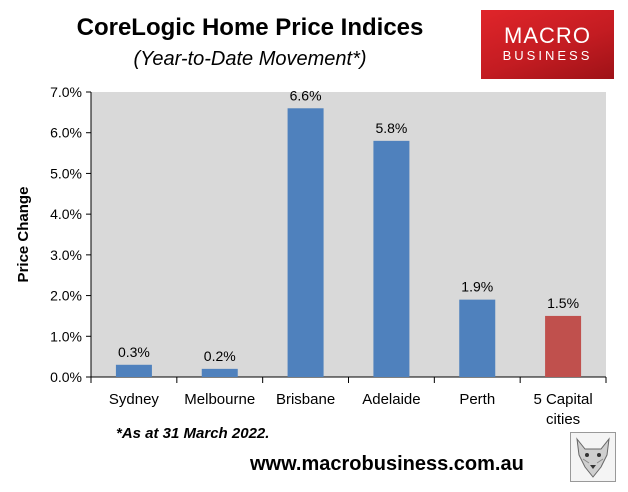 This screenshot has width=628, height=492. I want to click on logo-line-1: MACRO, so click(547, 35).